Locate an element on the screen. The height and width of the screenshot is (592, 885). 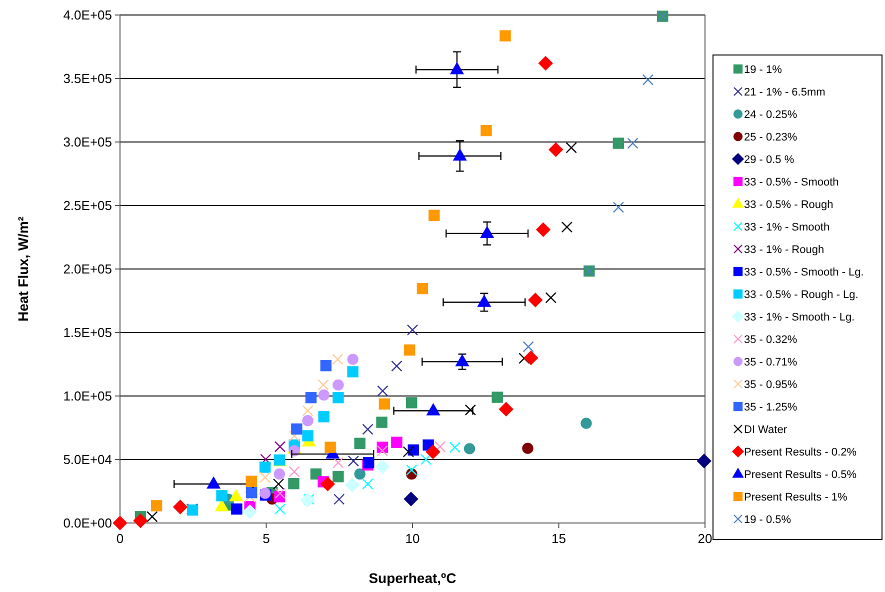
legend-label: 19 - 0.5% is located at coordinates (768, 520).